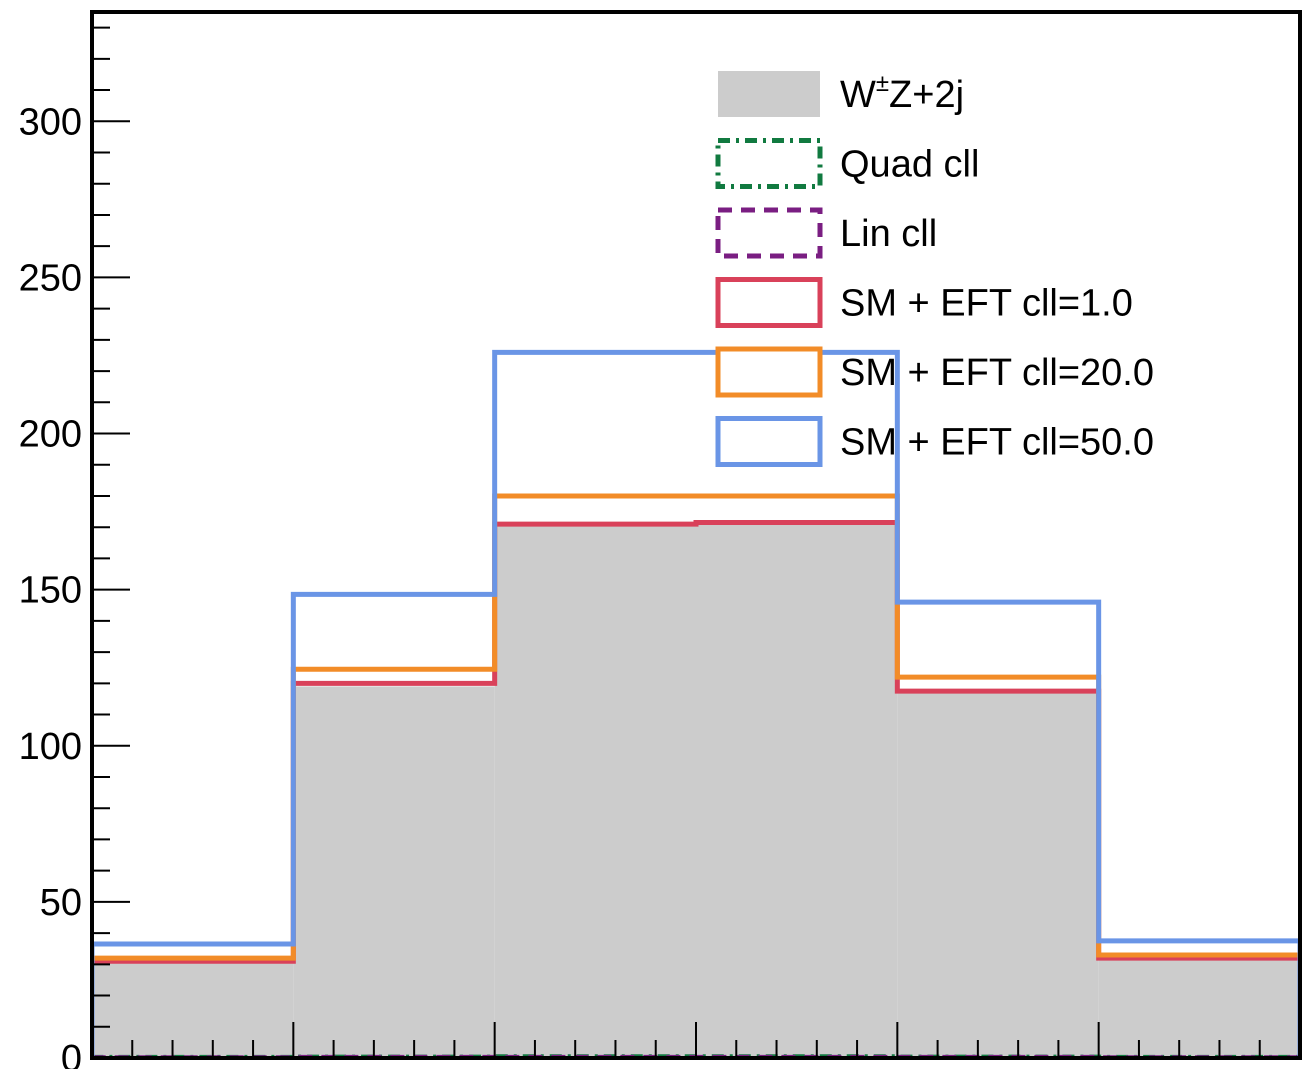 The width and height of the screenshot is (1311, 1069). Describe the element at coordinates (71, 1053) in the screenshot. I see `y-tick-label: 0` at that location.